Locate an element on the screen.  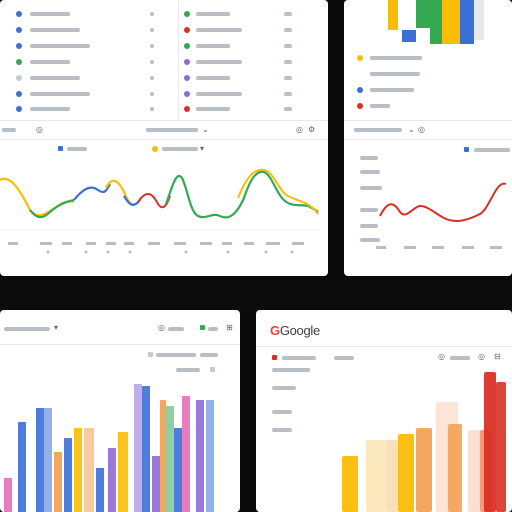
line-chart-red is located at coordinates (441, 215).